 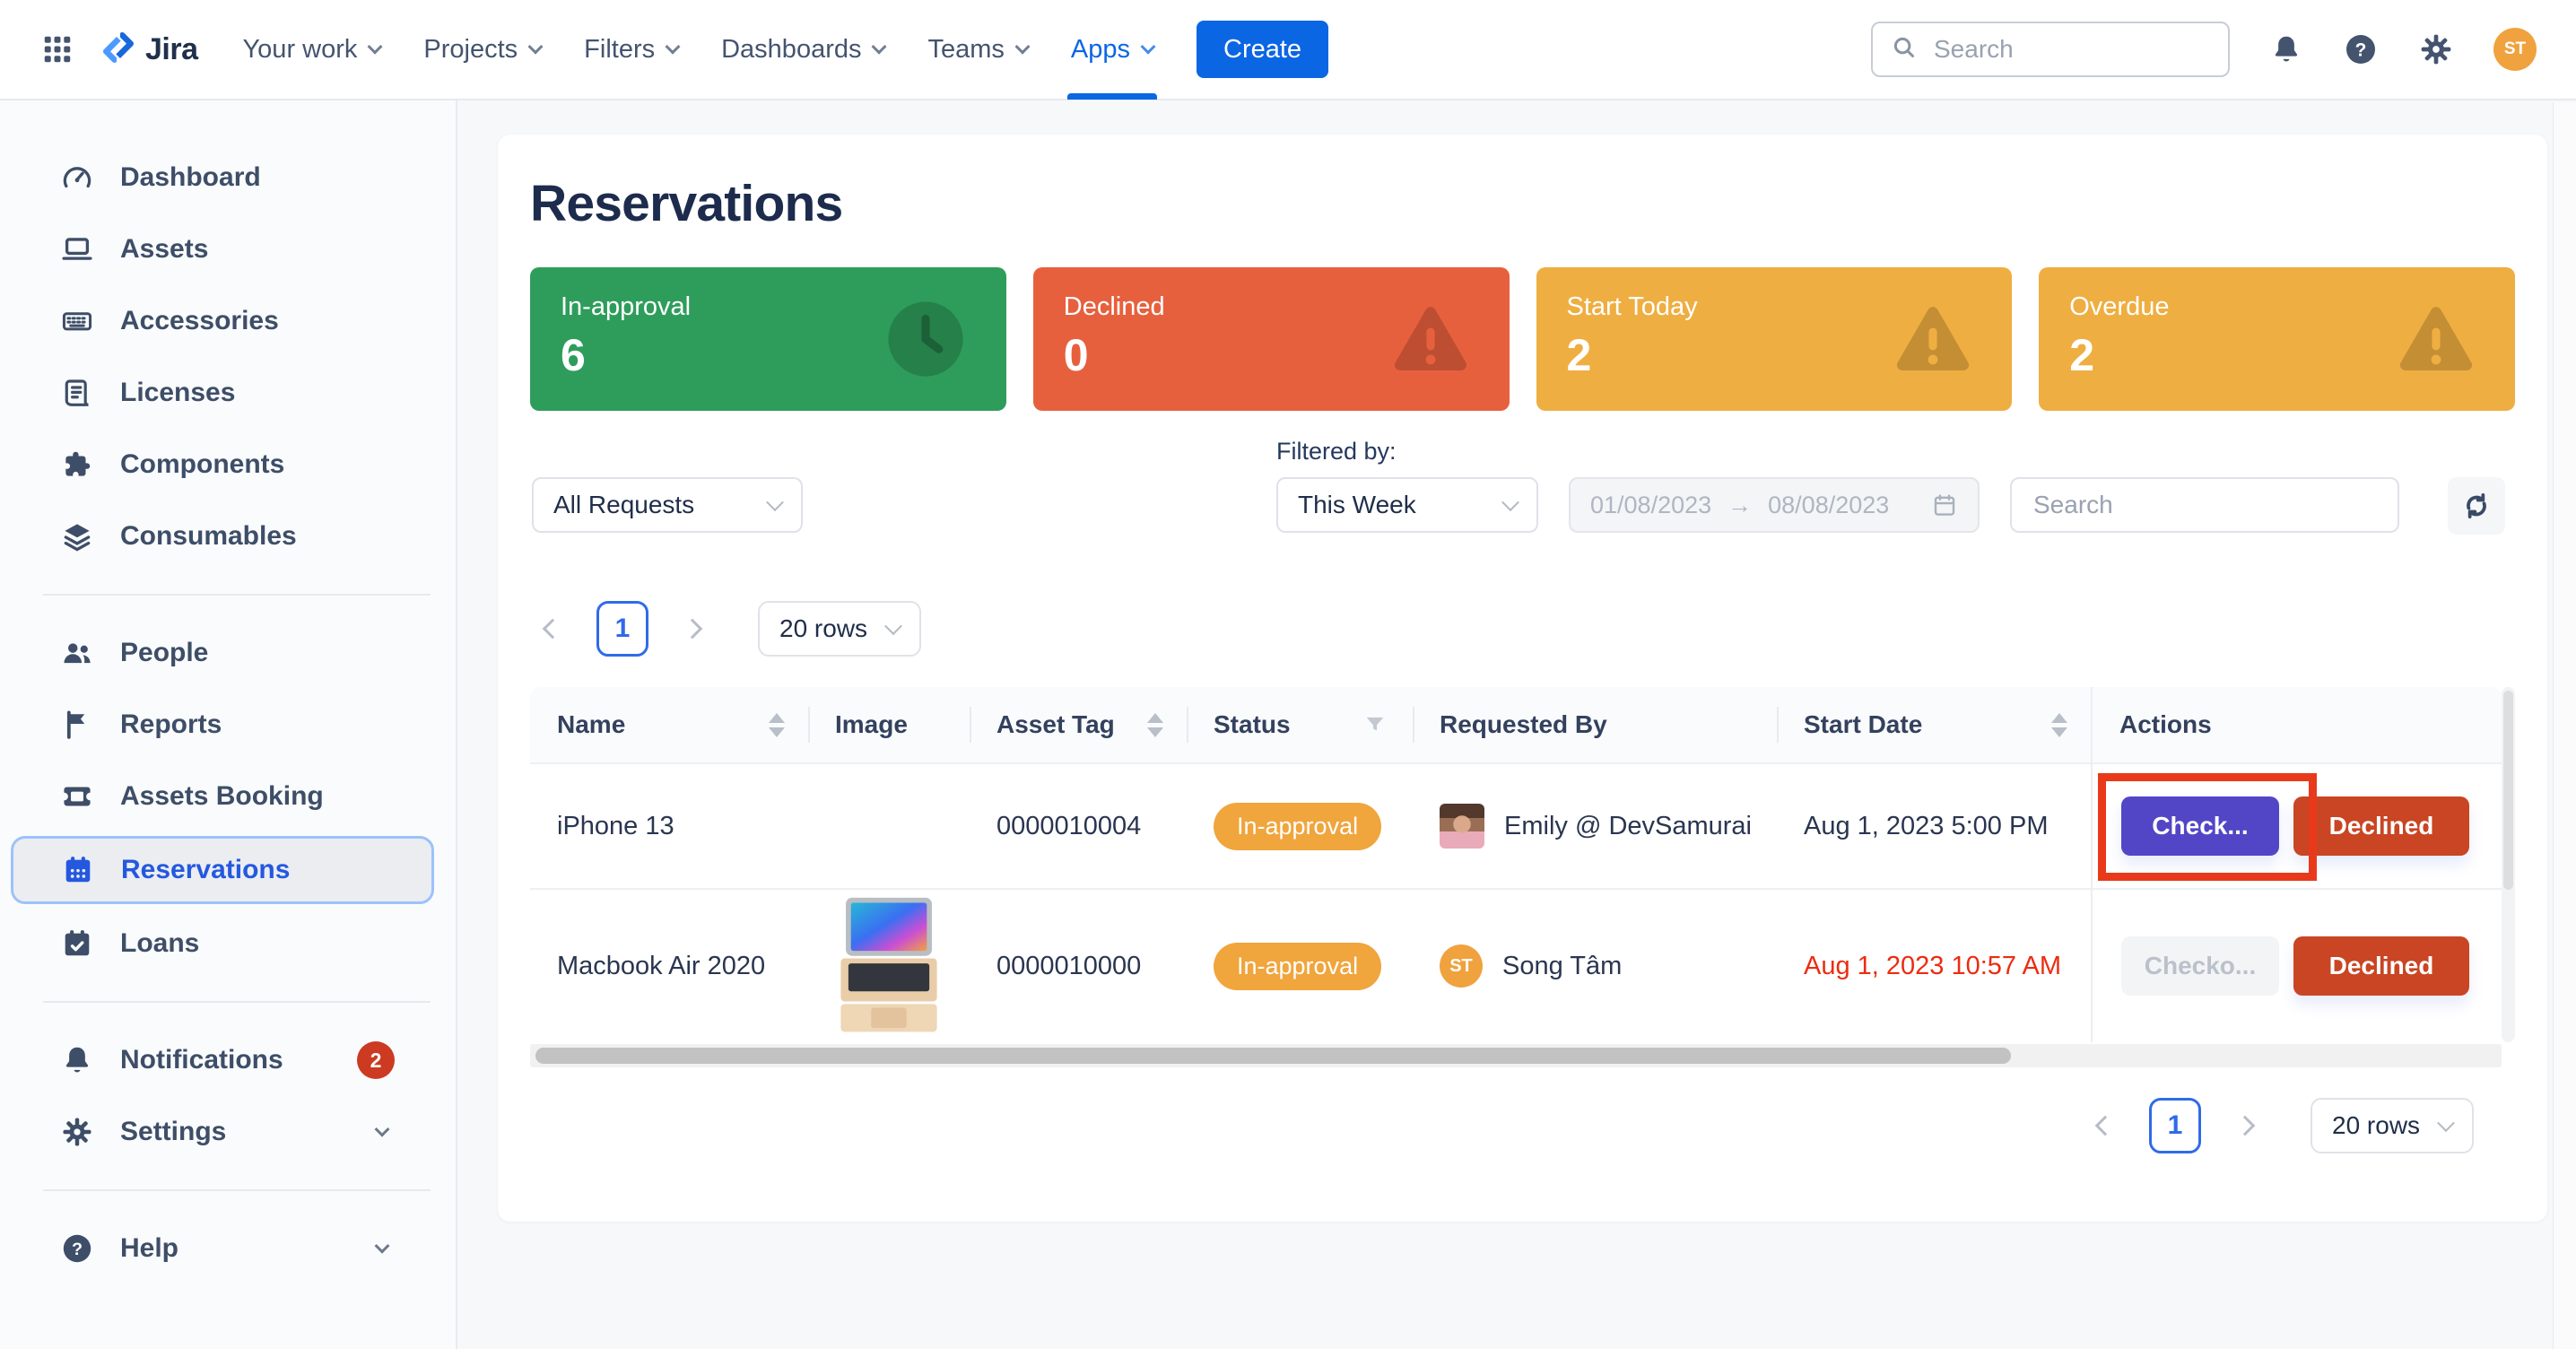 What do you see at coordinates (632, 50) in the screenshot?
I see `nav-filters: Filters` at bounding box center [632, 50].